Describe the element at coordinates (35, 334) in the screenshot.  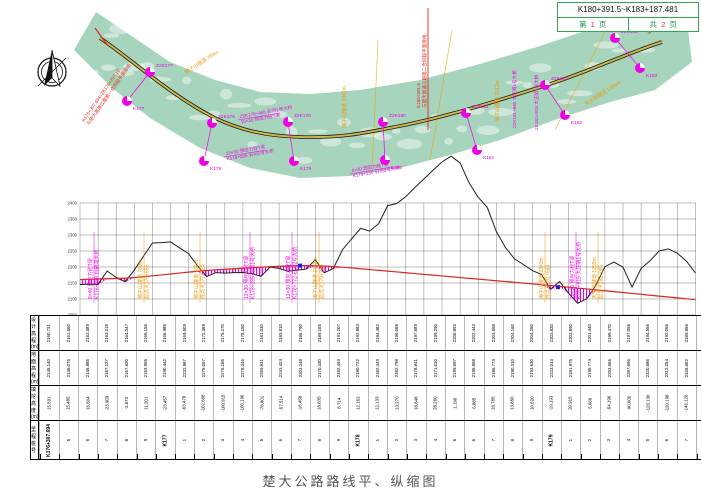
I see `row-label-design: 设计高程(m)` at that location.